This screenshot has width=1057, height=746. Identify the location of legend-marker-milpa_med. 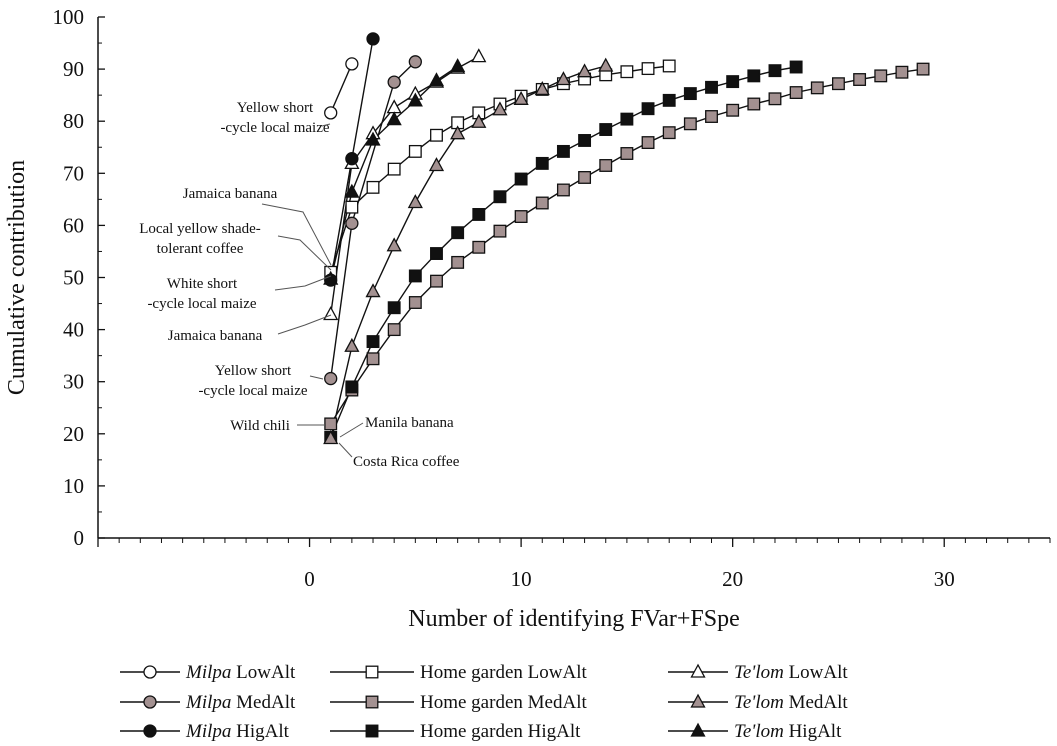
(150, 702).